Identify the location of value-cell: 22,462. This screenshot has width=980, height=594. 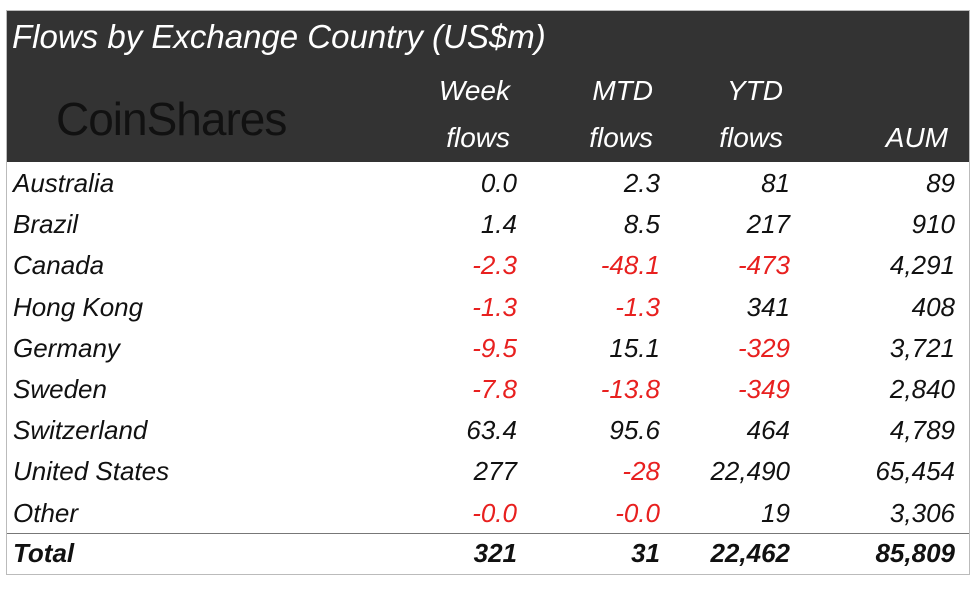
(750, 553).